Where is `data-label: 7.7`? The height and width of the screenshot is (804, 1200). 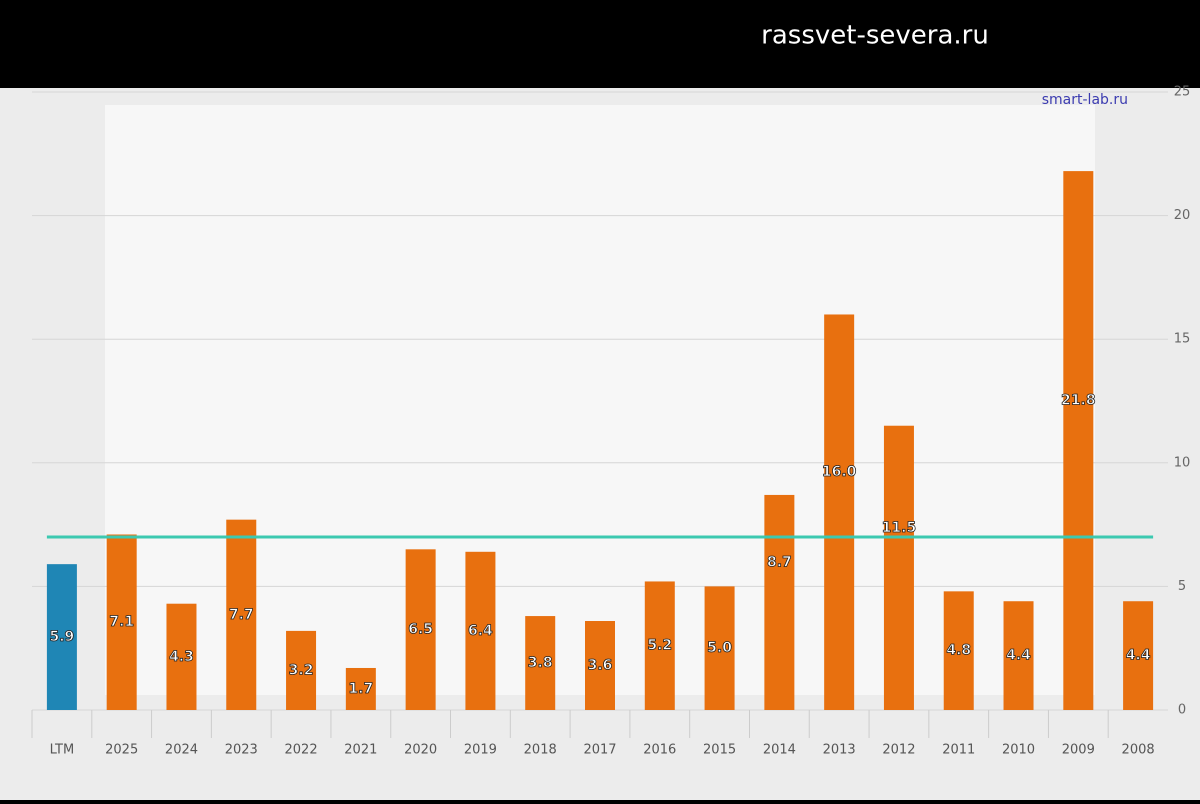 data-label: 7.7 is located at coordinates (241, 615).